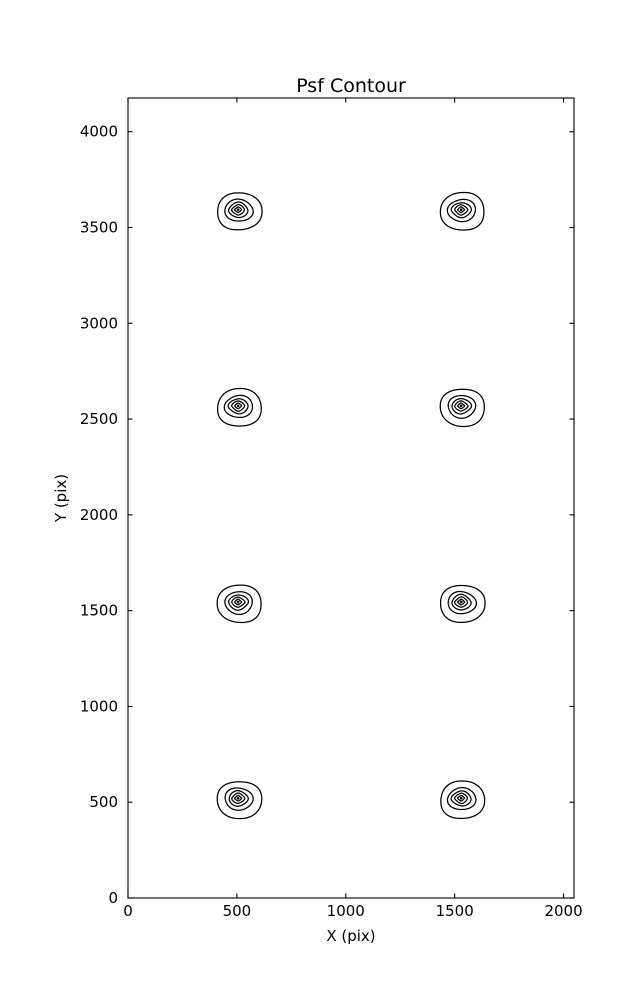 The width and height of the screenshot is (637, 1000). Describe the element at coordinates (61, 498) in the screenshot. I see `y-axis-label: Y (pix)` at that location.